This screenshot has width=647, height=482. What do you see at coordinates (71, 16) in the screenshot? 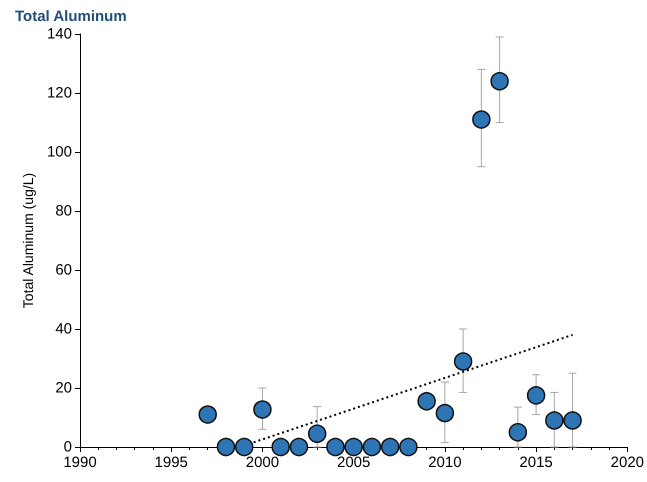
I see `chart-title: Total Aluminum` at bounding box center [71, 16].